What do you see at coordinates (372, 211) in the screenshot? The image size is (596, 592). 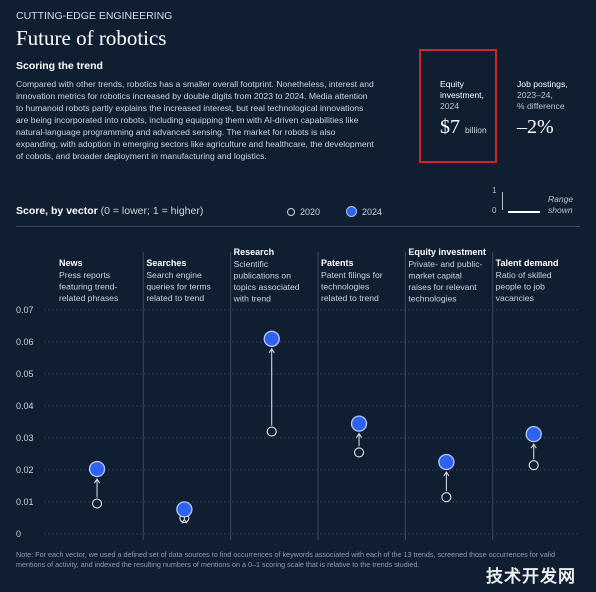 I see `legend-2024-label: 2024` at bounding box center [372, 211].